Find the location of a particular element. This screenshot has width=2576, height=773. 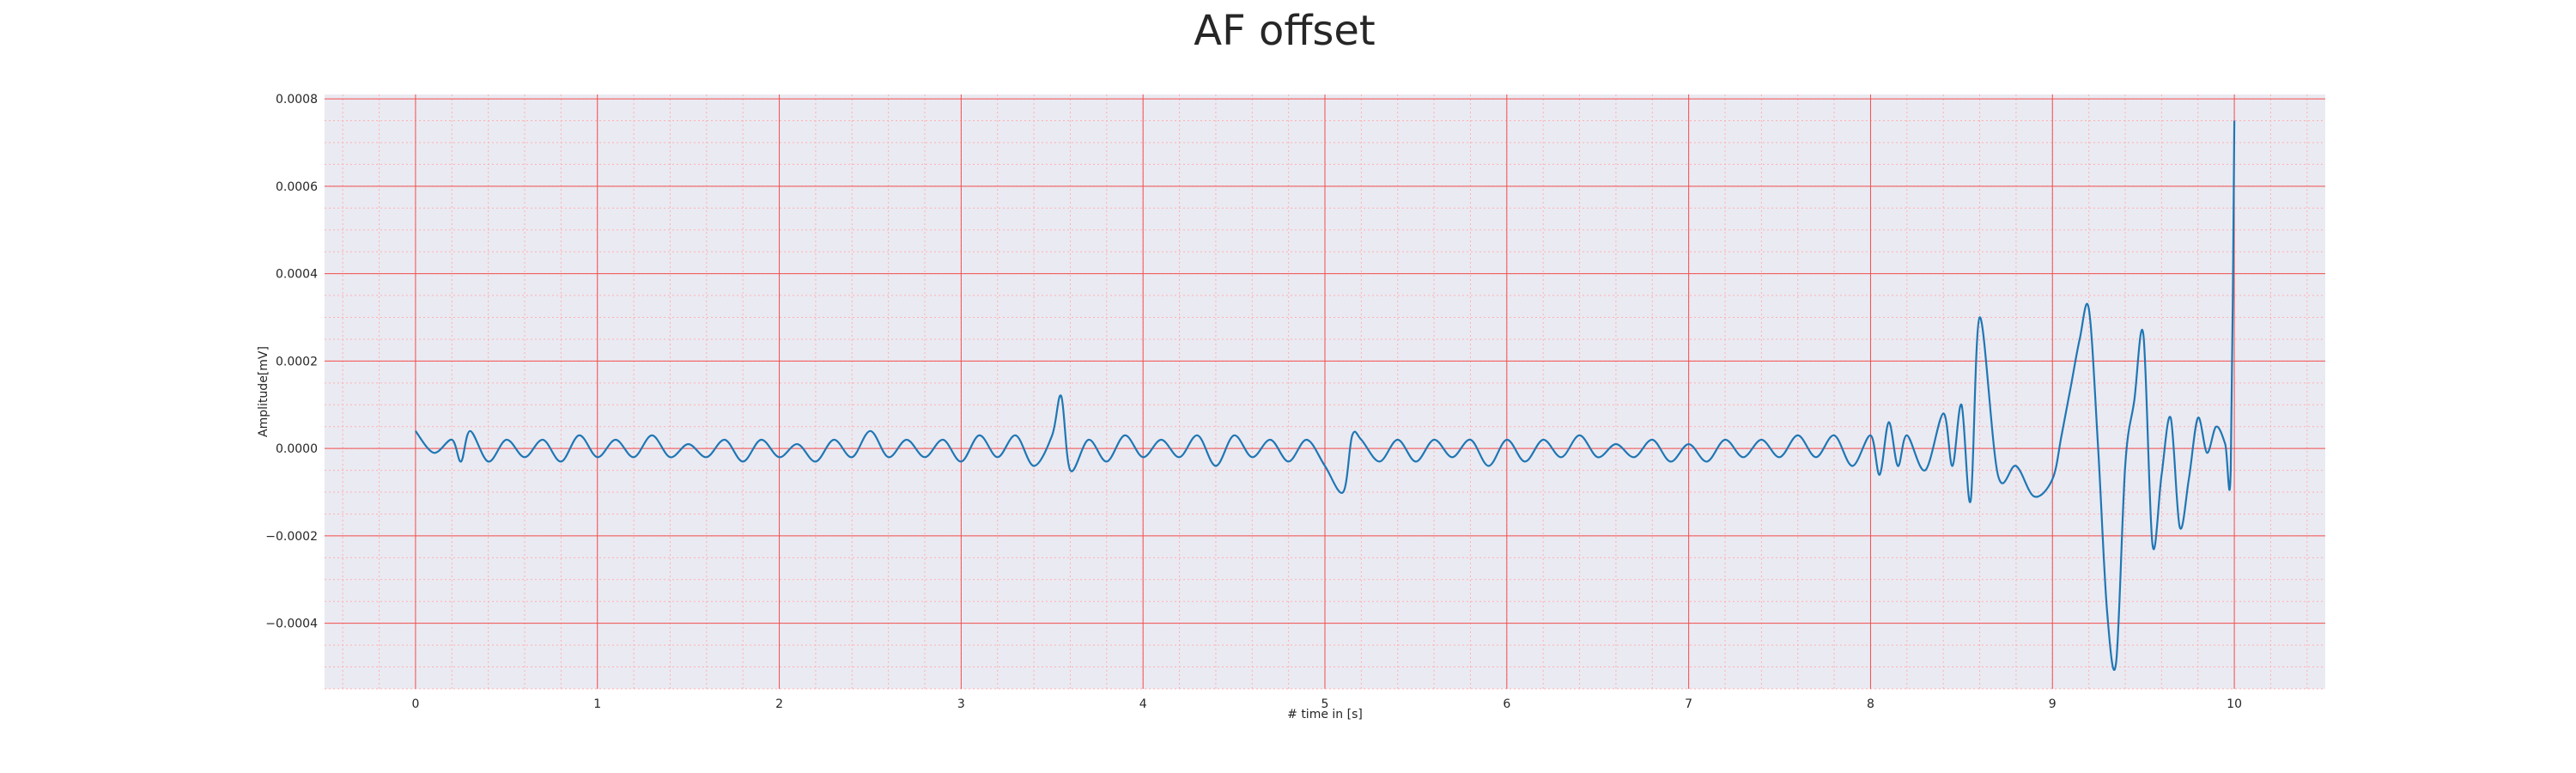

x-tick-label: 10 is located at coordinates (2234, 704).